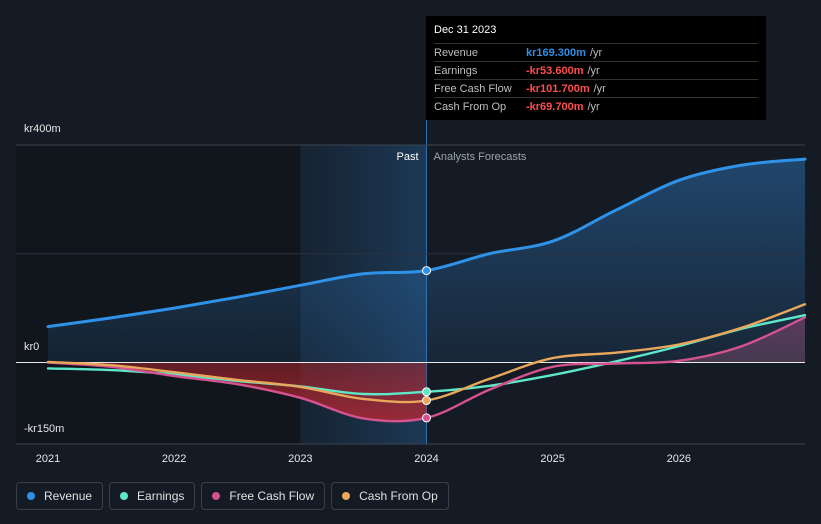  What do you see at coordinates (465, 30) in the screenshot?
I see `tooltip-date: Dec 31 2023` at bounding box center [465, 30].